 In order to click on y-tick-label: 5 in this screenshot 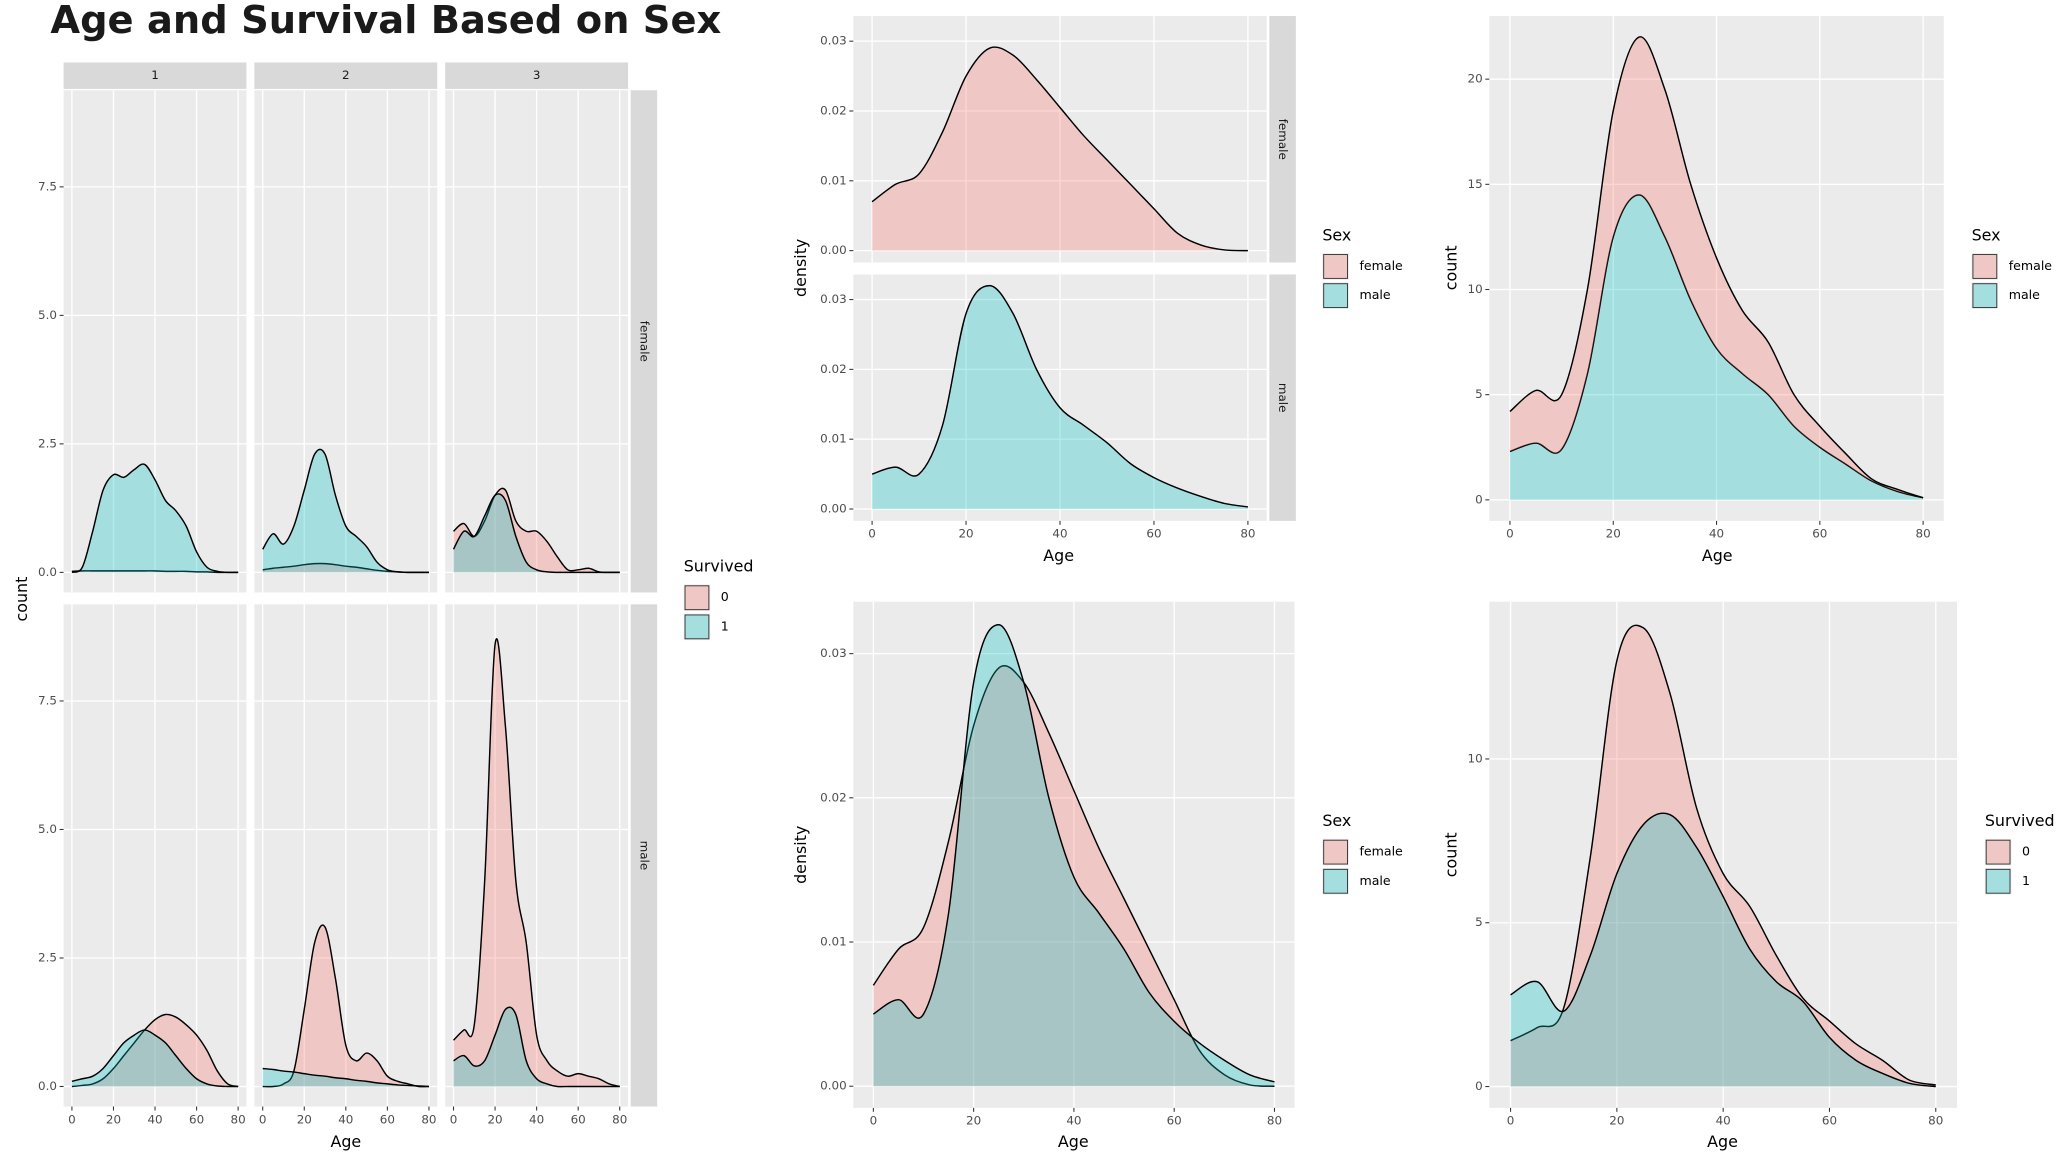, I will do `click(1479, 922)`.